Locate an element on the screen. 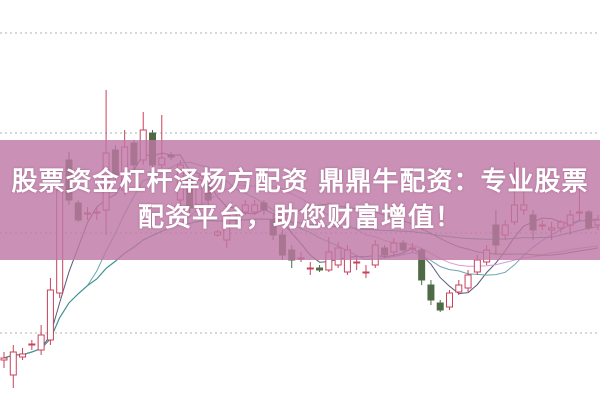 The width and height of the screenshot is (600, 400). banner-title-line-1: 股票资金杠杆泽杨方配资 鼎鼎牛配资：专业股票 is located at coordinates (300, 182).